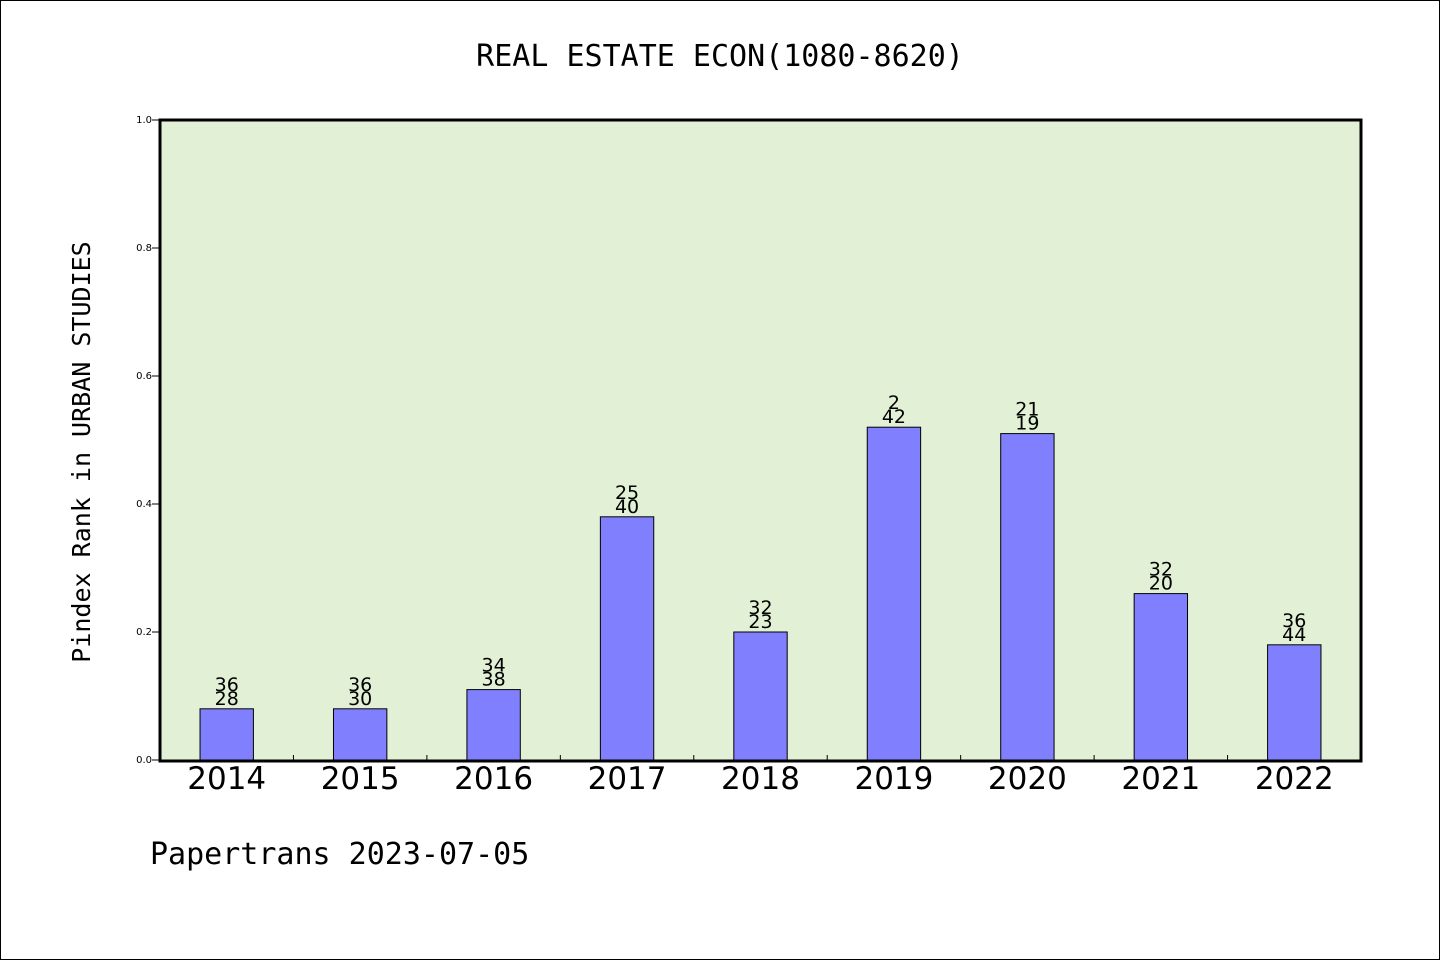  I want to click on bar-label-bottom: 42, so click(894, 417).